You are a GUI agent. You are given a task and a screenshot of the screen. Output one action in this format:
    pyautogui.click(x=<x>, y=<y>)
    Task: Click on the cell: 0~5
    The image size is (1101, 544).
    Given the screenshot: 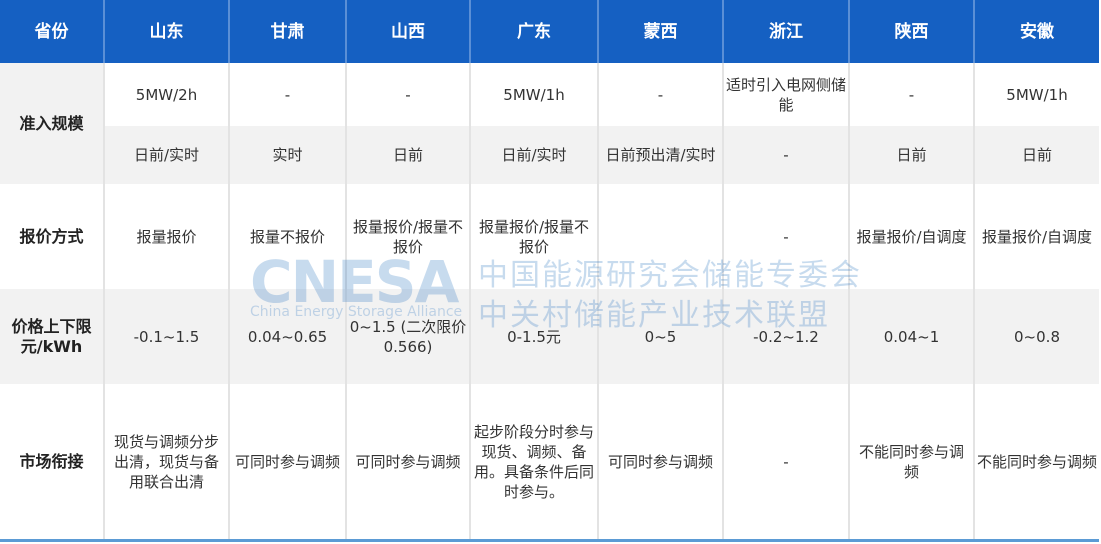 What is the action you would take?
    pyautogui.click(x=660, y=336)
    